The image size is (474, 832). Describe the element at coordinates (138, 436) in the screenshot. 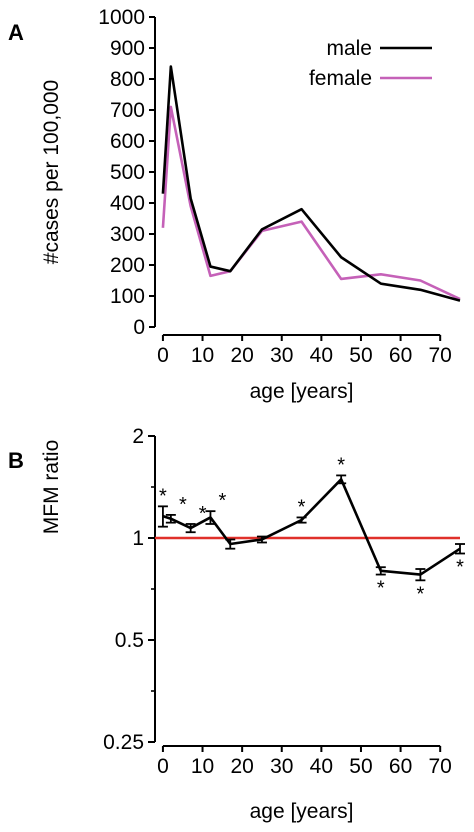

I see `panel-b-y-tick-label: 2` at that location.